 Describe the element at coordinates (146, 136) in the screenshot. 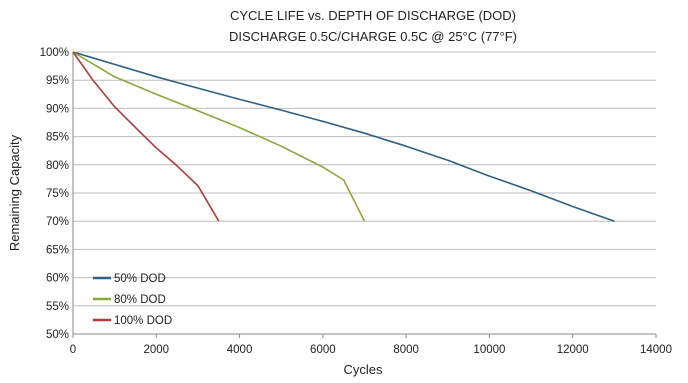

I see `series-line-100-dod` at that location.